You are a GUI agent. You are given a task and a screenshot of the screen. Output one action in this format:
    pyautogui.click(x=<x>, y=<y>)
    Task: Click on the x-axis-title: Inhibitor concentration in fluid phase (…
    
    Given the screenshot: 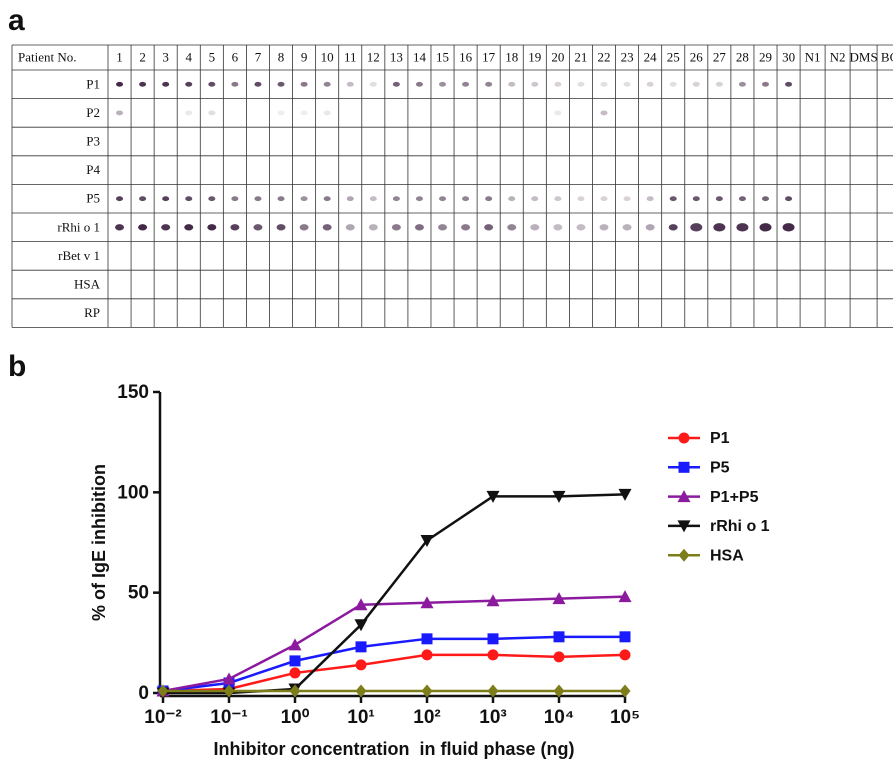 What is the action you would take?
    pyautogui.click(x=394, y=749)
    